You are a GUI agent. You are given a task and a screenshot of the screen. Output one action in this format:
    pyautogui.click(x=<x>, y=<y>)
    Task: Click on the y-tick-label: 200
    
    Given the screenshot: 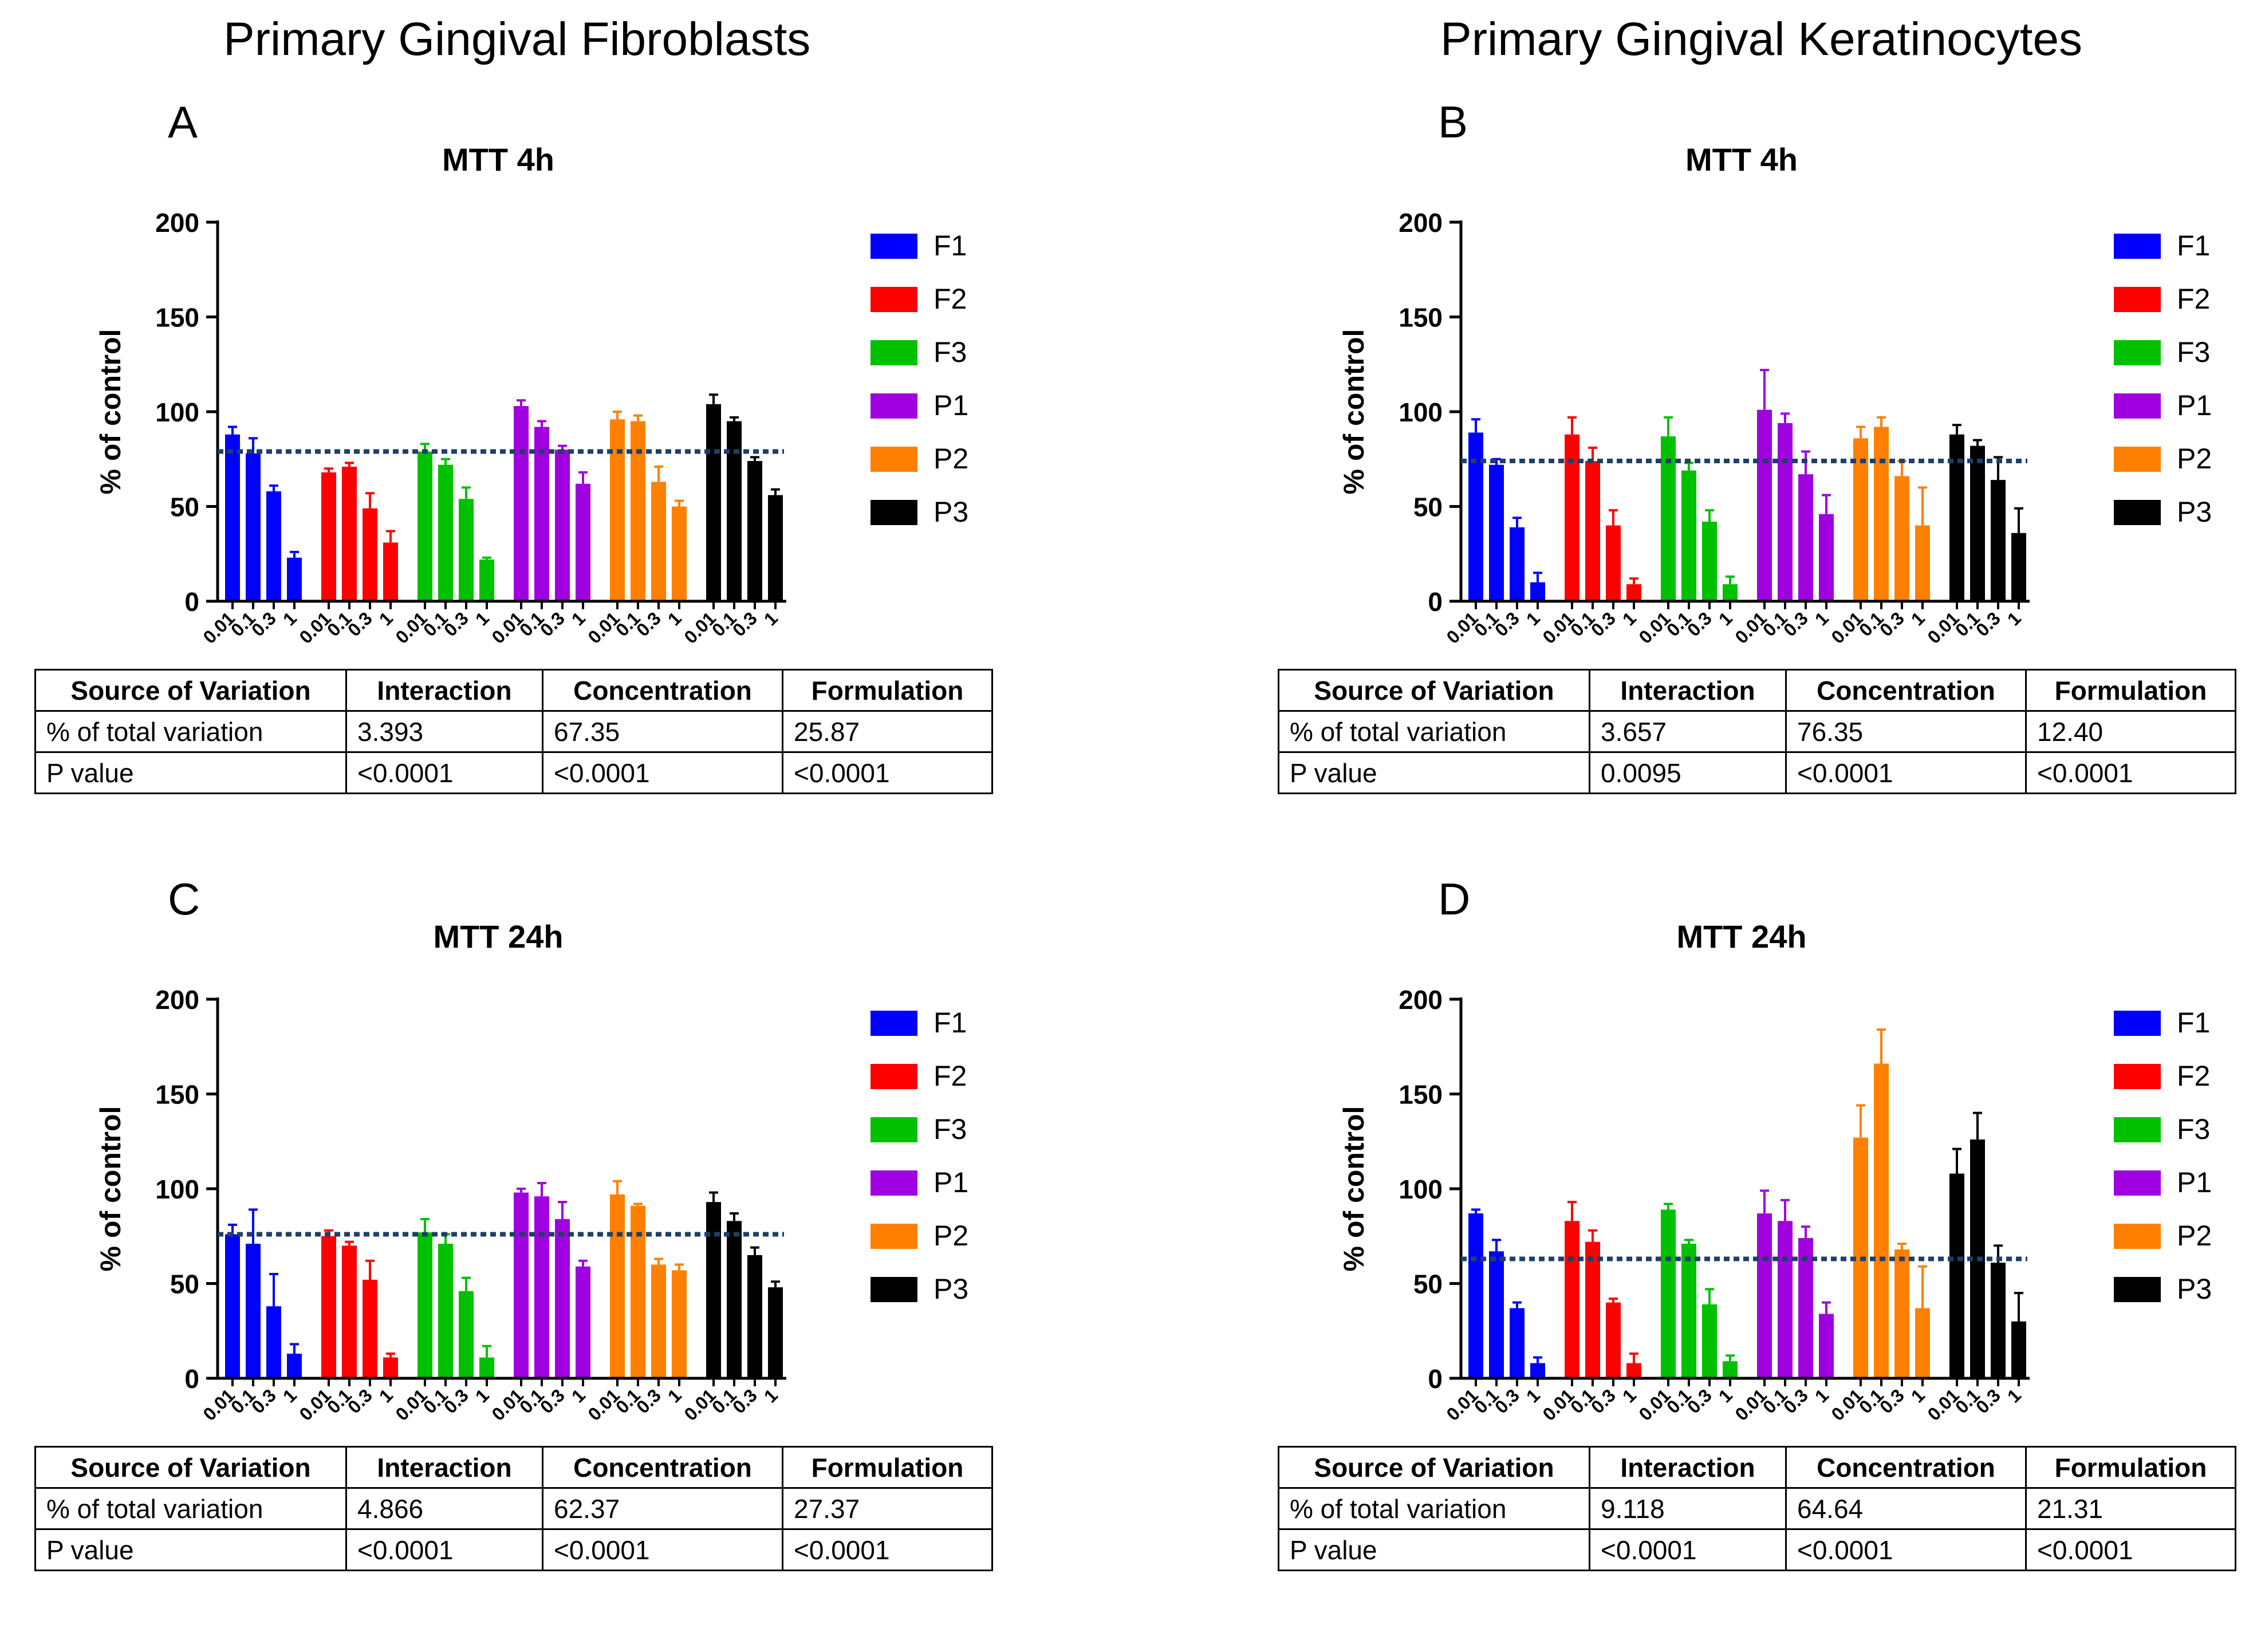 What is the action you would take?
    pyautogui.click(x=177, y=1000)
    